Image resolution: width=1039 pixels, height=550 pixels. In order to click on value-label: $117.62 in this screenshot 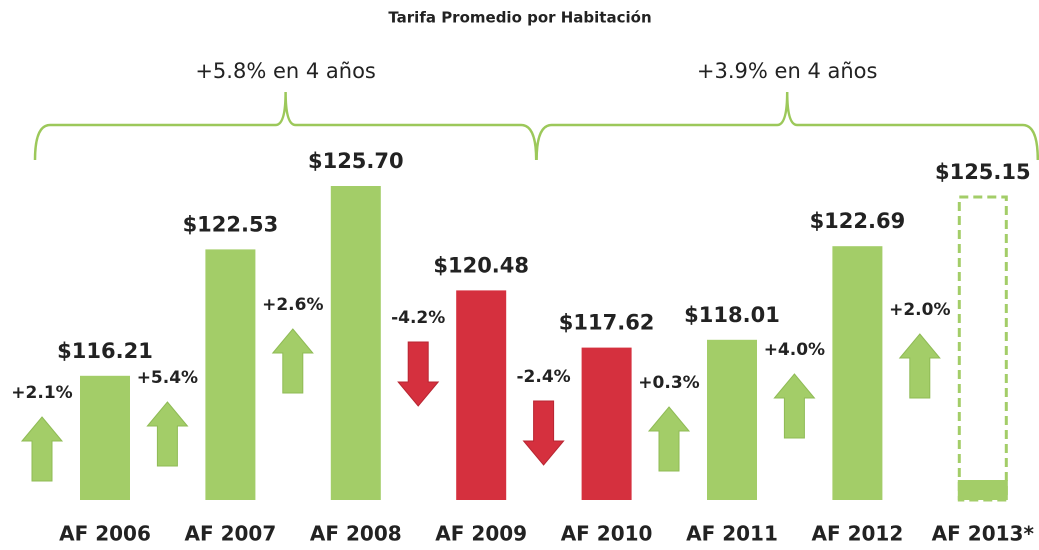, I will do `click(607, 323)`.